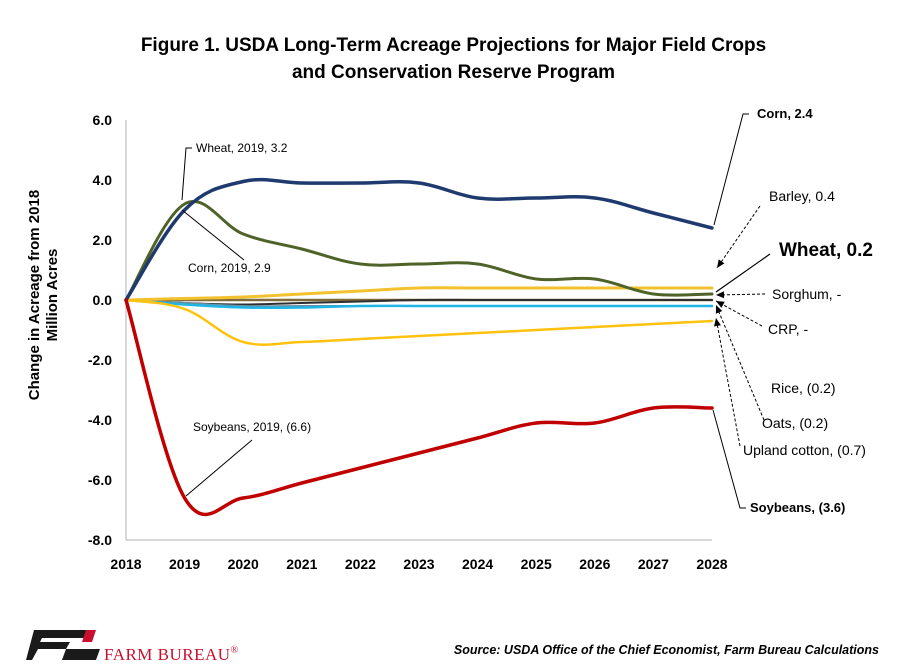 The image size is (907, 666). I want to click on x-tick-label: 2028, so click(711, 564).